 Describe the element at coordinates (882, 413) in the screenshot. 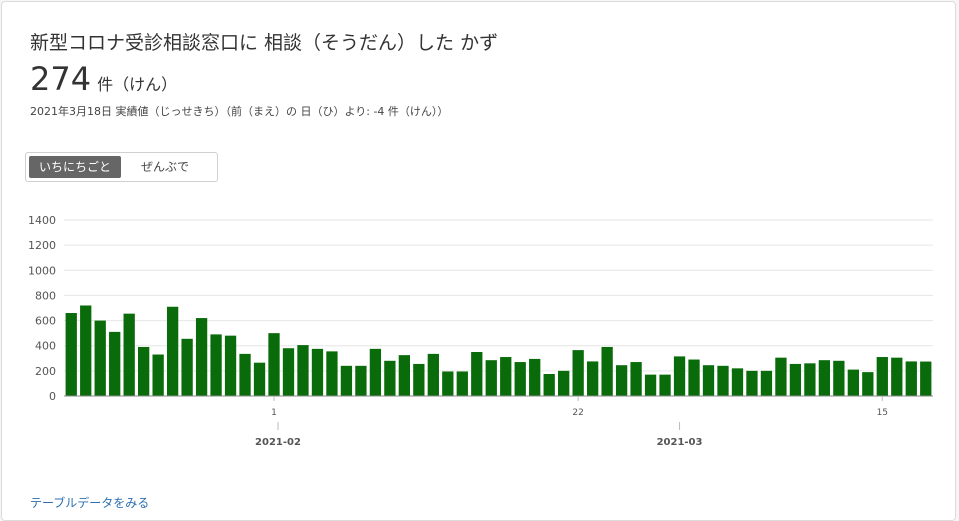

I see `x-tick-label: 15` at that location.